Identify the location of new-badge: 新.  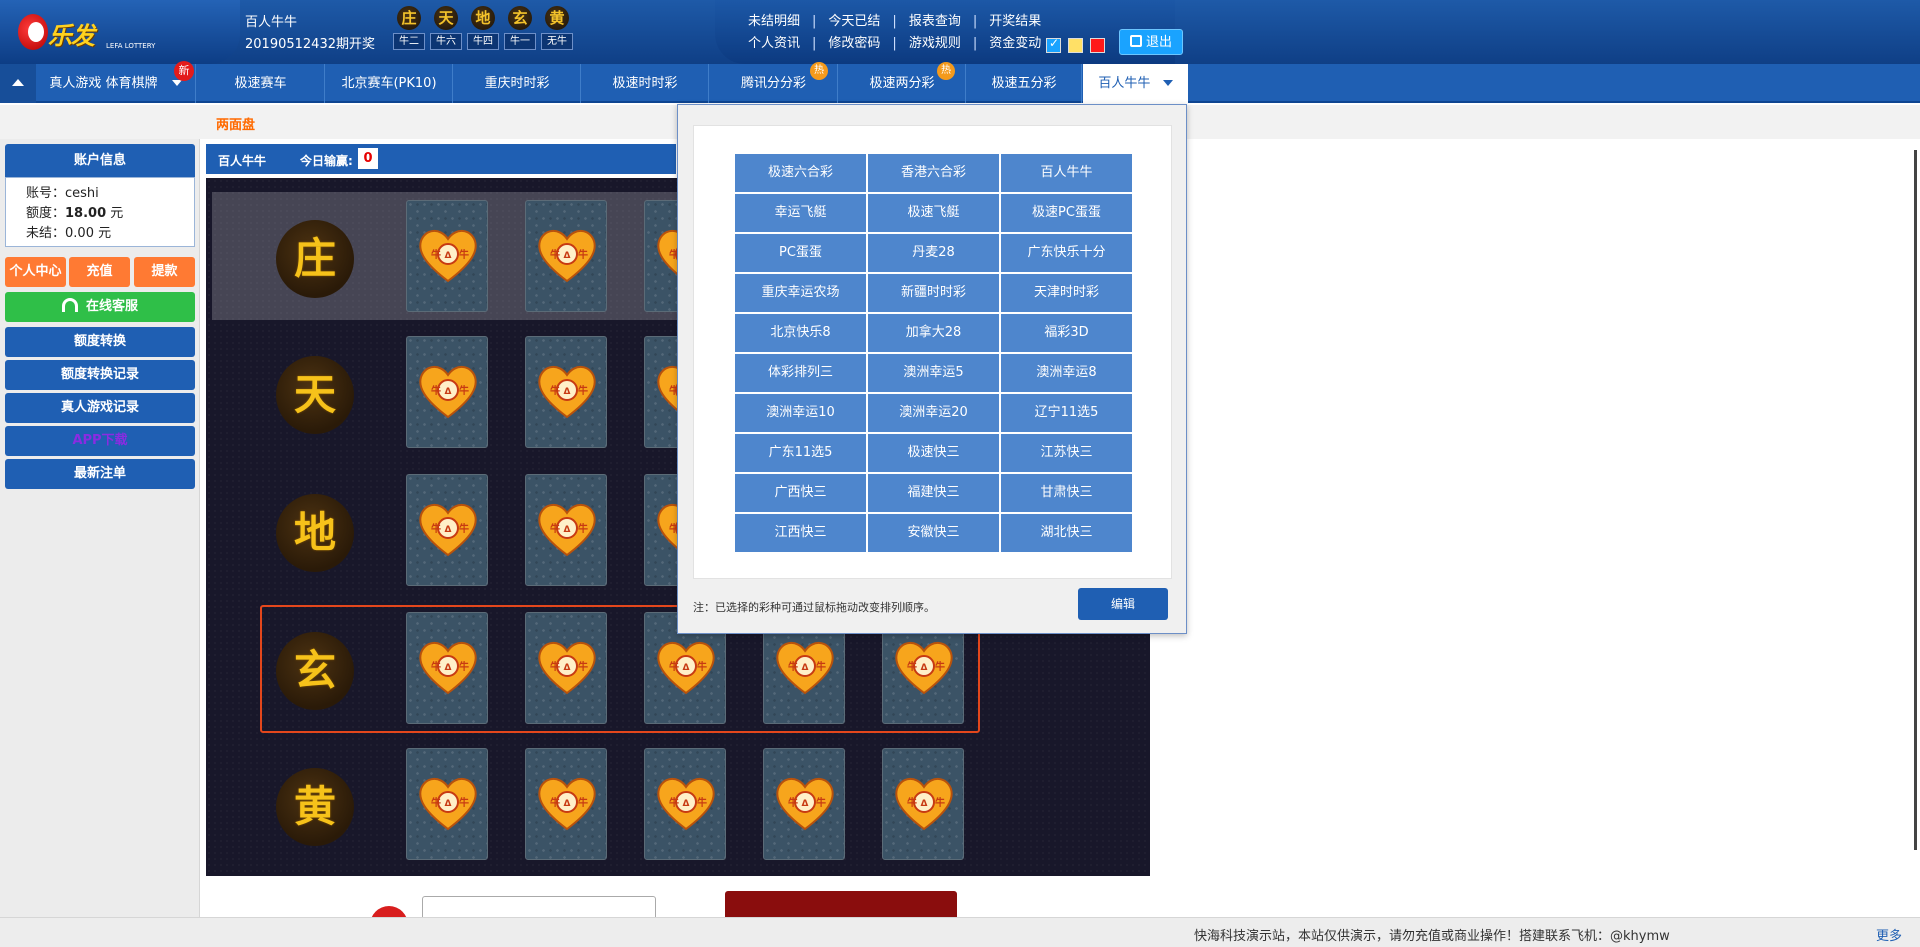
(184, 71).